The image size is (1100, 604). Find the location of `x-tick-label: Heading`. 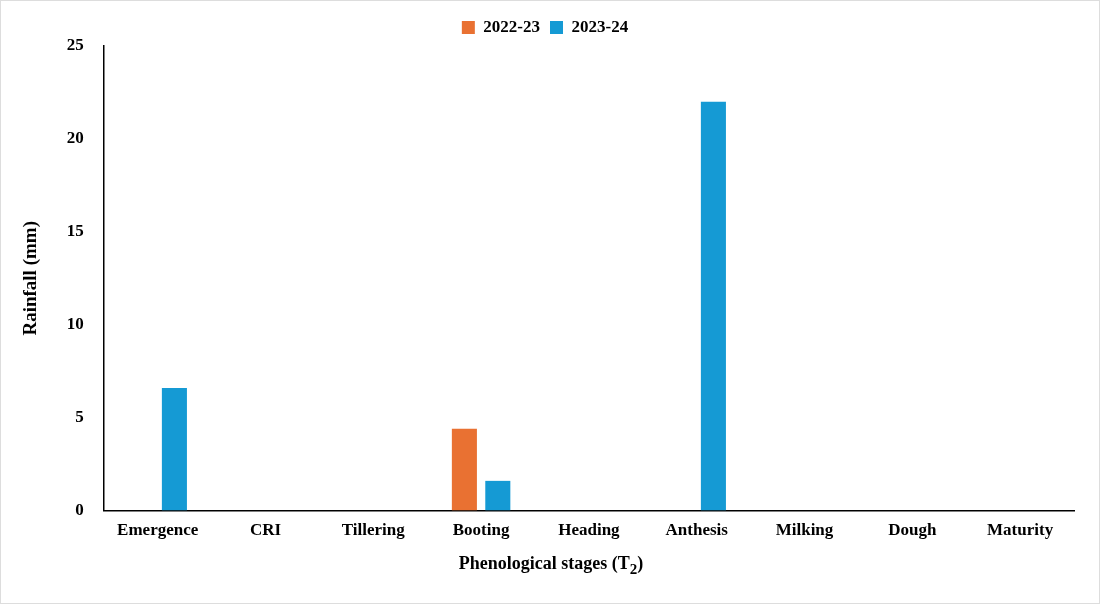

x-tick-label: Heading is located at coordinates (589, 530).